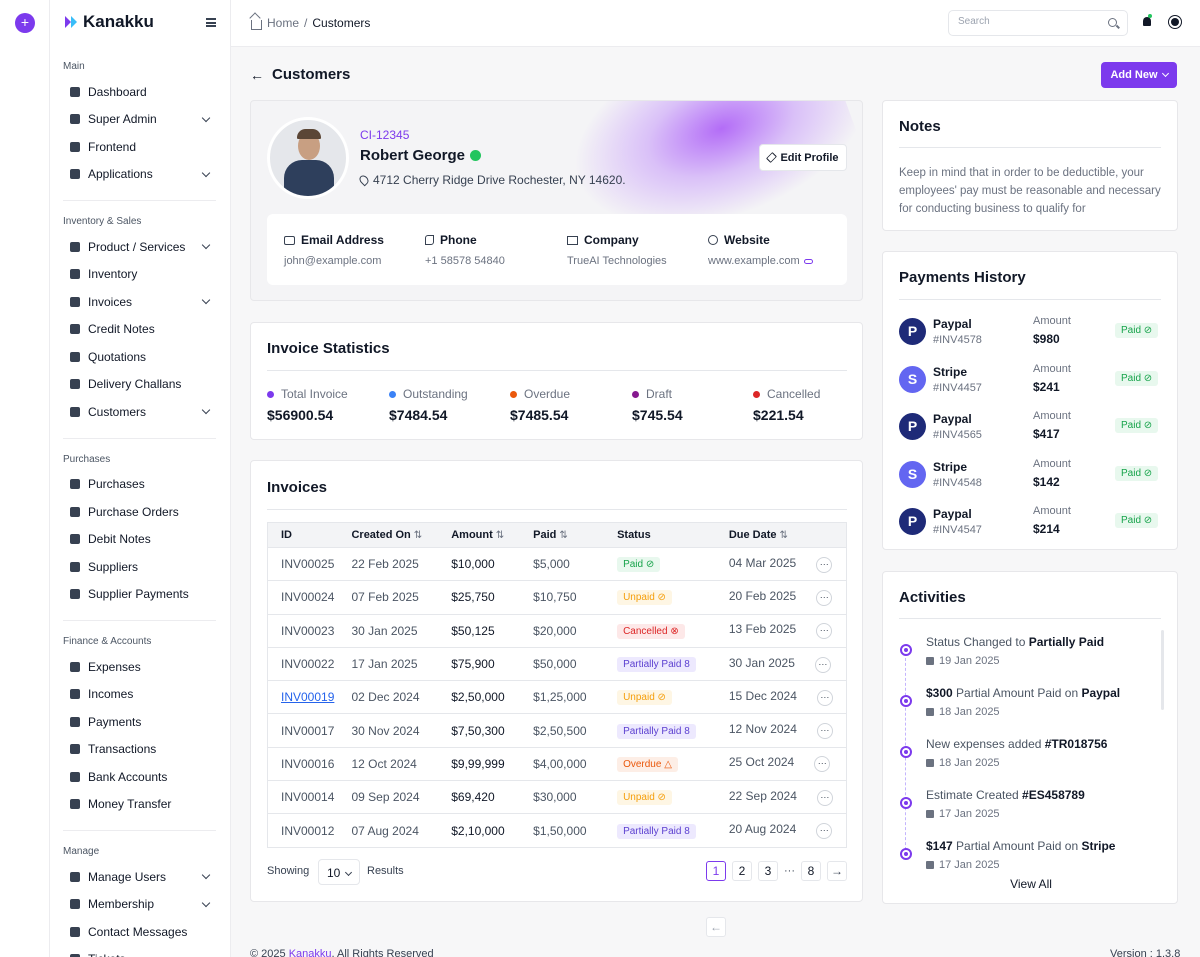 This screenshot has width=1200, height=957. What do you see at coordinates (140, 147) in the screenshot?
I see `sidebar-item-frontend: Frontend` at bounding box center [140, 147].